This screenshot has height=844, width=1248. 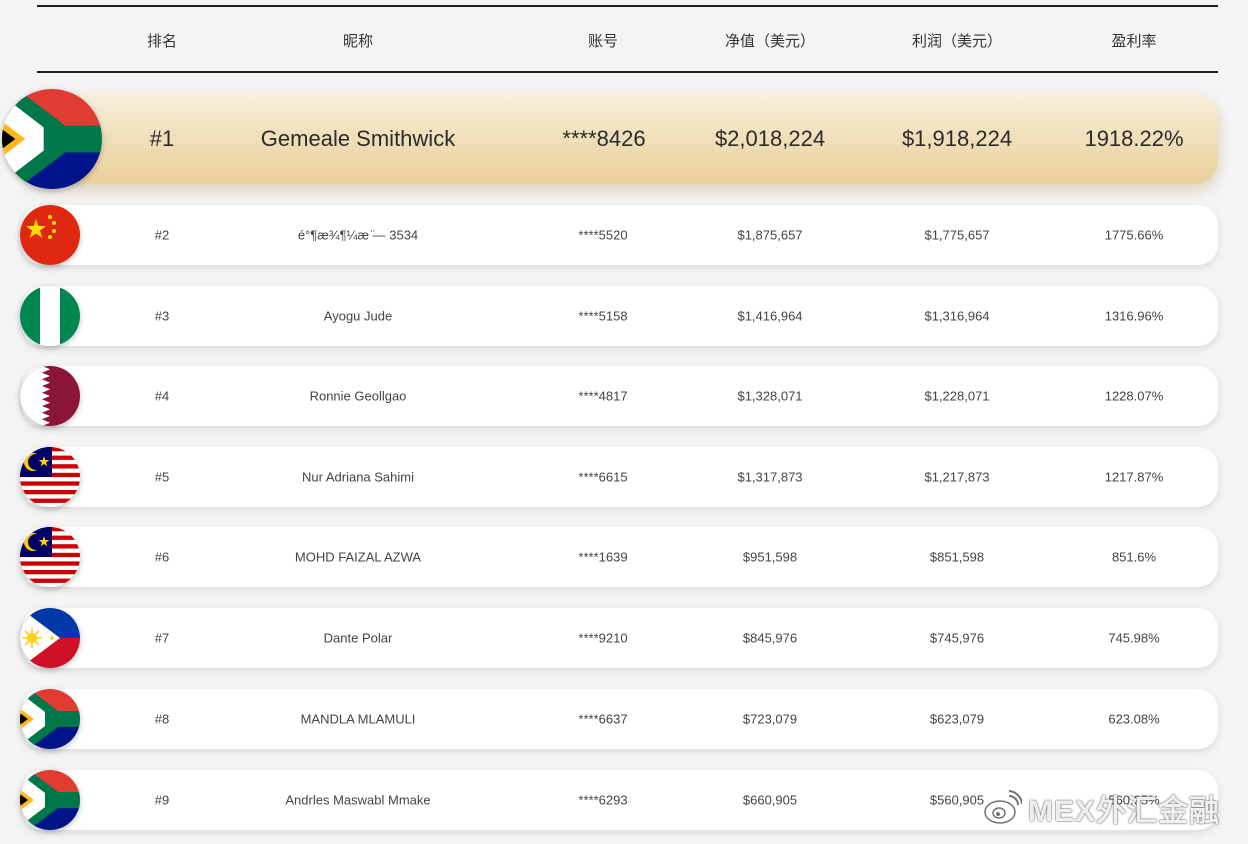 What do you see at coordinates (770, 316) in the screenshot?
I see `cell-net-value: $1,416,964` at bounding box center [770, 316].